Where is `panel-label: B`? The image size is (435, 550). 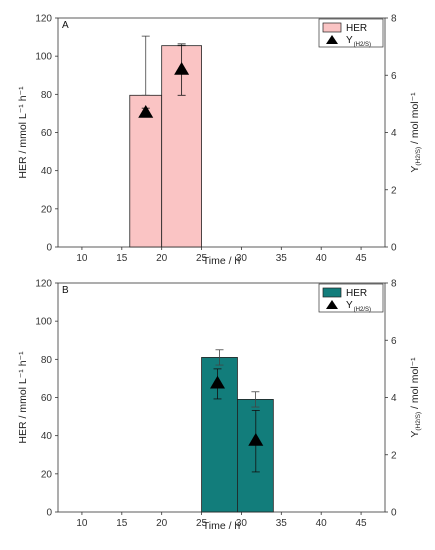 panel-label: B is located at coordinates (65, 290).